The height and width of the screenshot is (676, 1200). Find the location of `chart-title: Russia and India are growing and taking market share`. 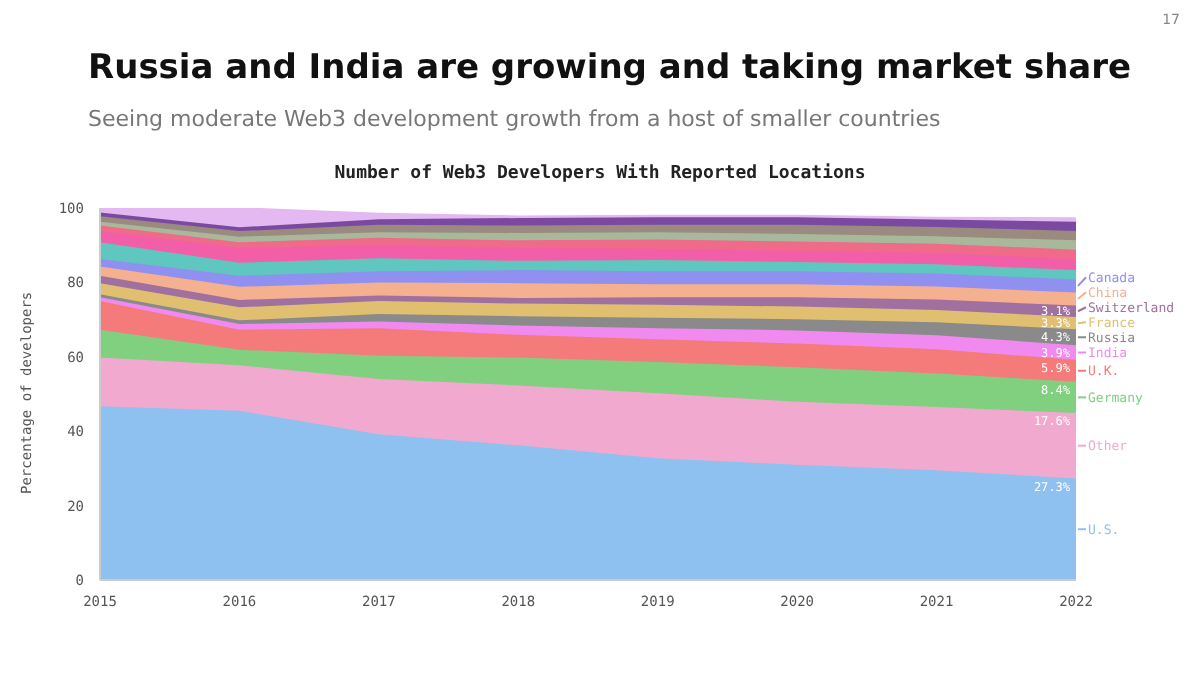

chart-title: Russia and India are growing and taking market share is located at coordinates (610, 68).